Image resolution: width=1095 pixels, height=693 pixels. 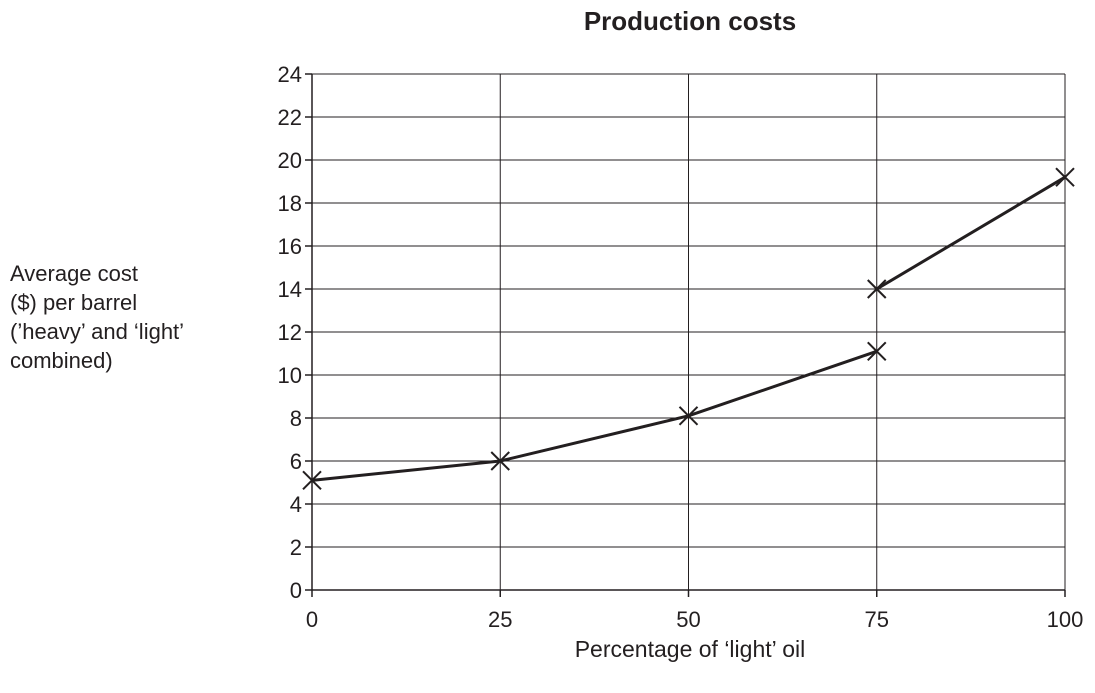 I want to click on y-axis-label-line: (’heavy’ and ‘light’, so click(x=97, y=331).